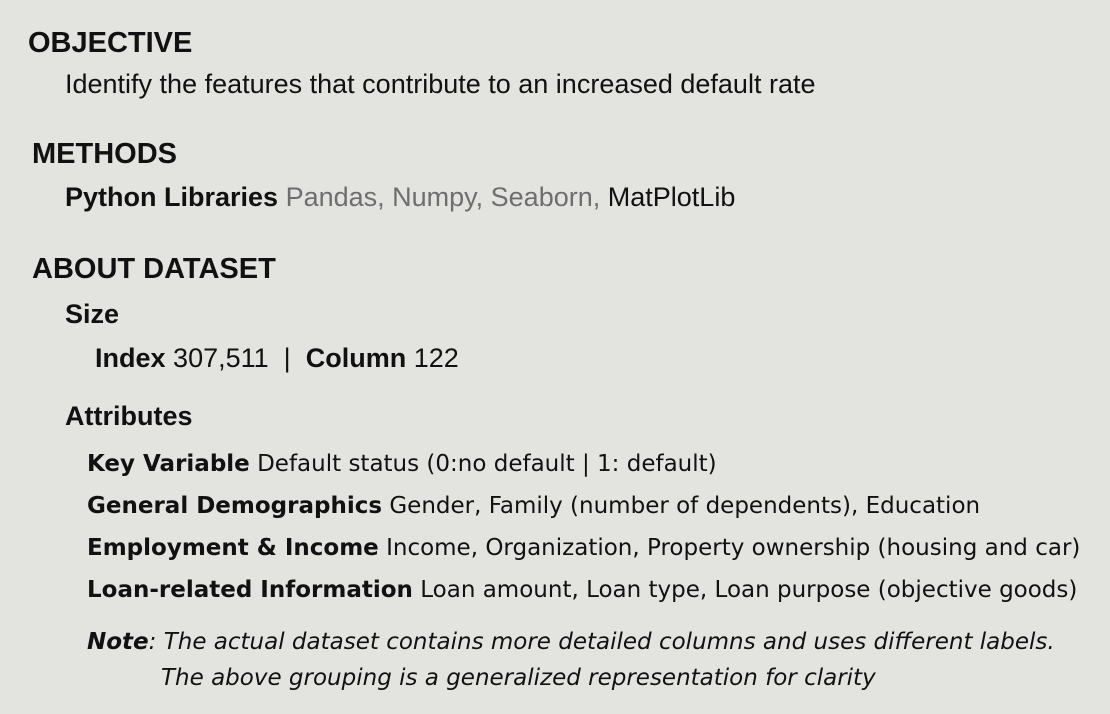 The height and width of the screenshot is (714, 1110). What do you see at coordinates (118, 642) in the screenshot?
I see `note-label: Note` at bounding box center [118, 642].